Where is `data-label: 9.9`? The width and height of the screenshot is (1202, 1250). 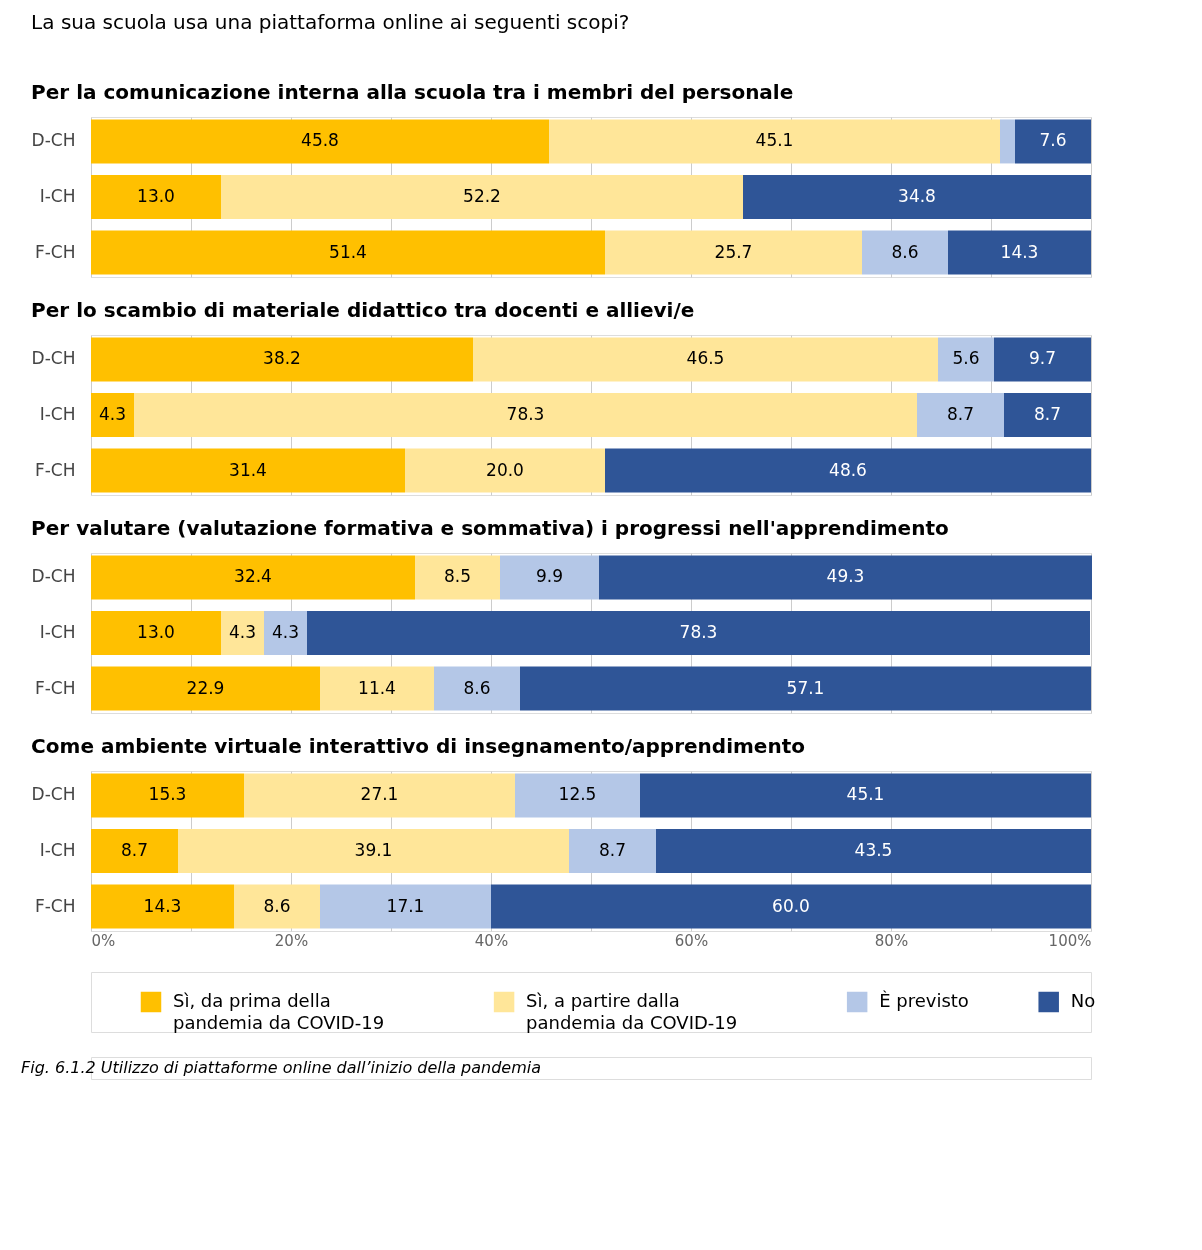
data-label: 9.9 is located at coordinates (549, 576).